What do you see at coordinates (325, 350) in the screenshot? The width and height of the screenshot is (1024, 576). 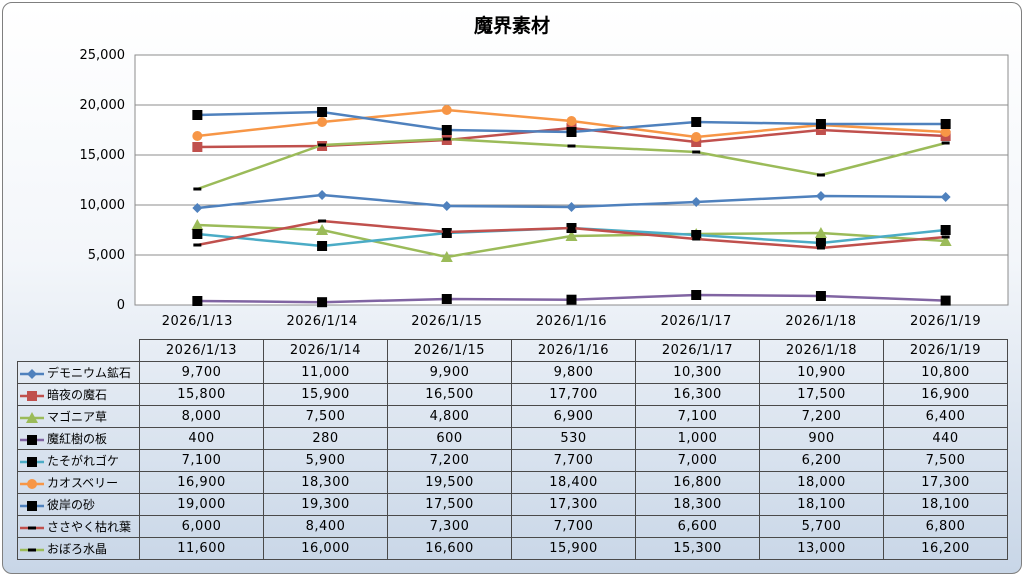 I see `table-column-header: 2026/1/14` at bounding box center [325, 350].